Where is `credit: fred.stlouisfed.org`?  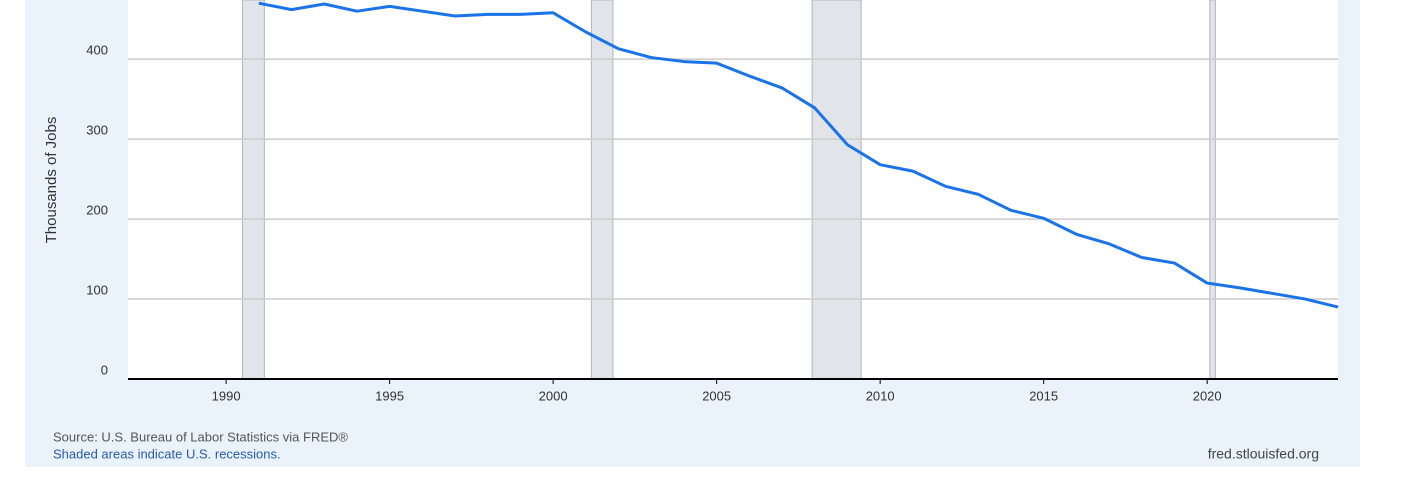
credit: fred.stlouisfed.org is located at coordinates (1263, 454).